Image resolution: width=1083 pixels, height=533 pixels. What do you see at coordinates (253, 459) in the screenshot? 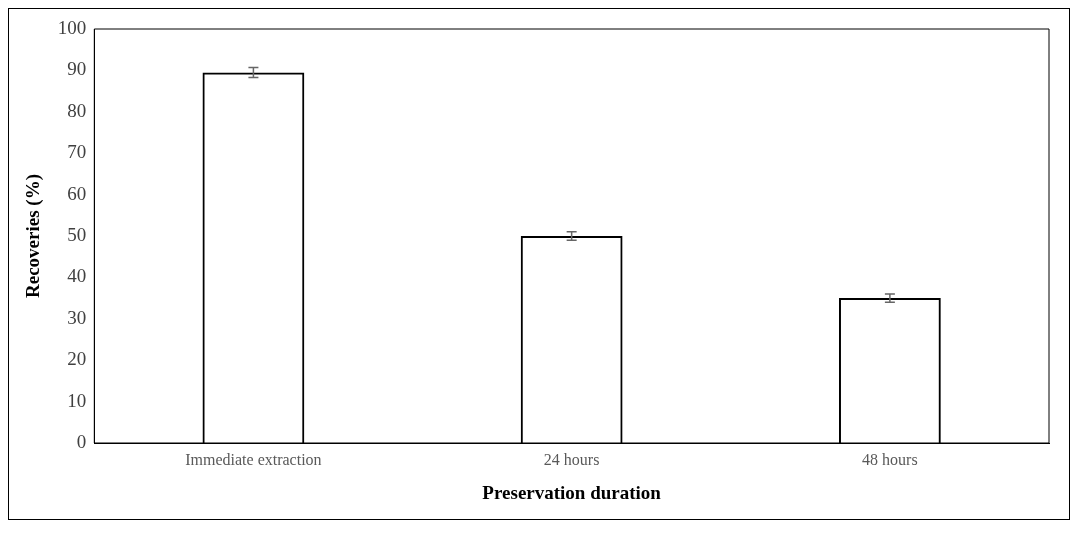
I see `x-tick-label: Immediate extraction` at bounding box center [253, 459].